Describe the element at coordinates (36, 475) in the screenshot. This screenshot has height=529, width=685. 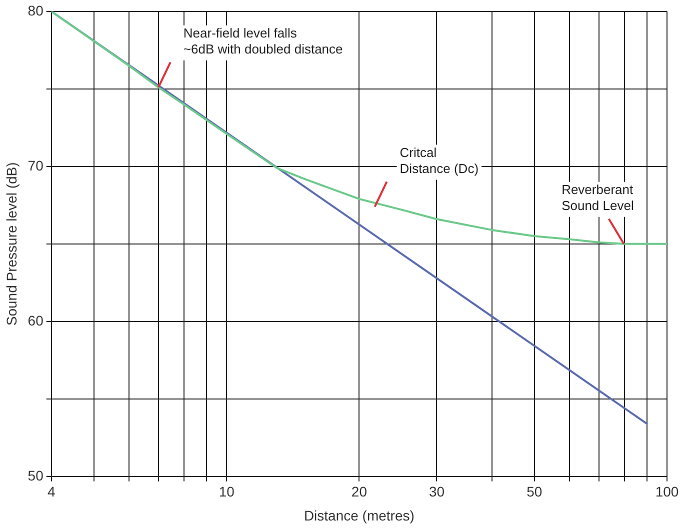
I see `y-tick-label: 50` at that location.